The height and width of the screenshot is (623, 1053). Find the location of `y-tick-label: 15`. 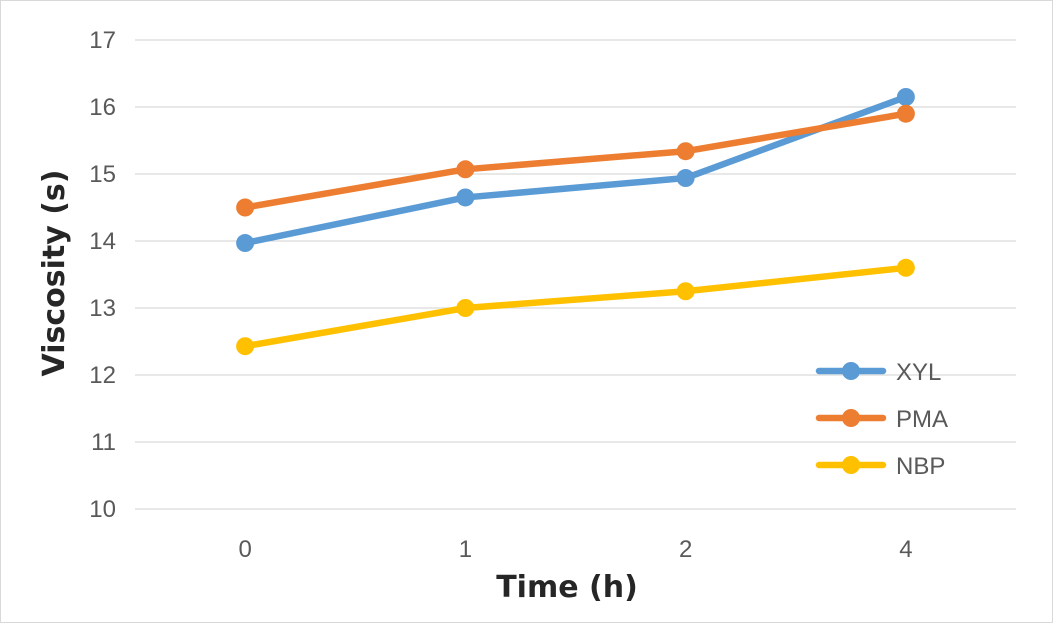

y-tick-label: 15 is located at coordinates (102, 174).